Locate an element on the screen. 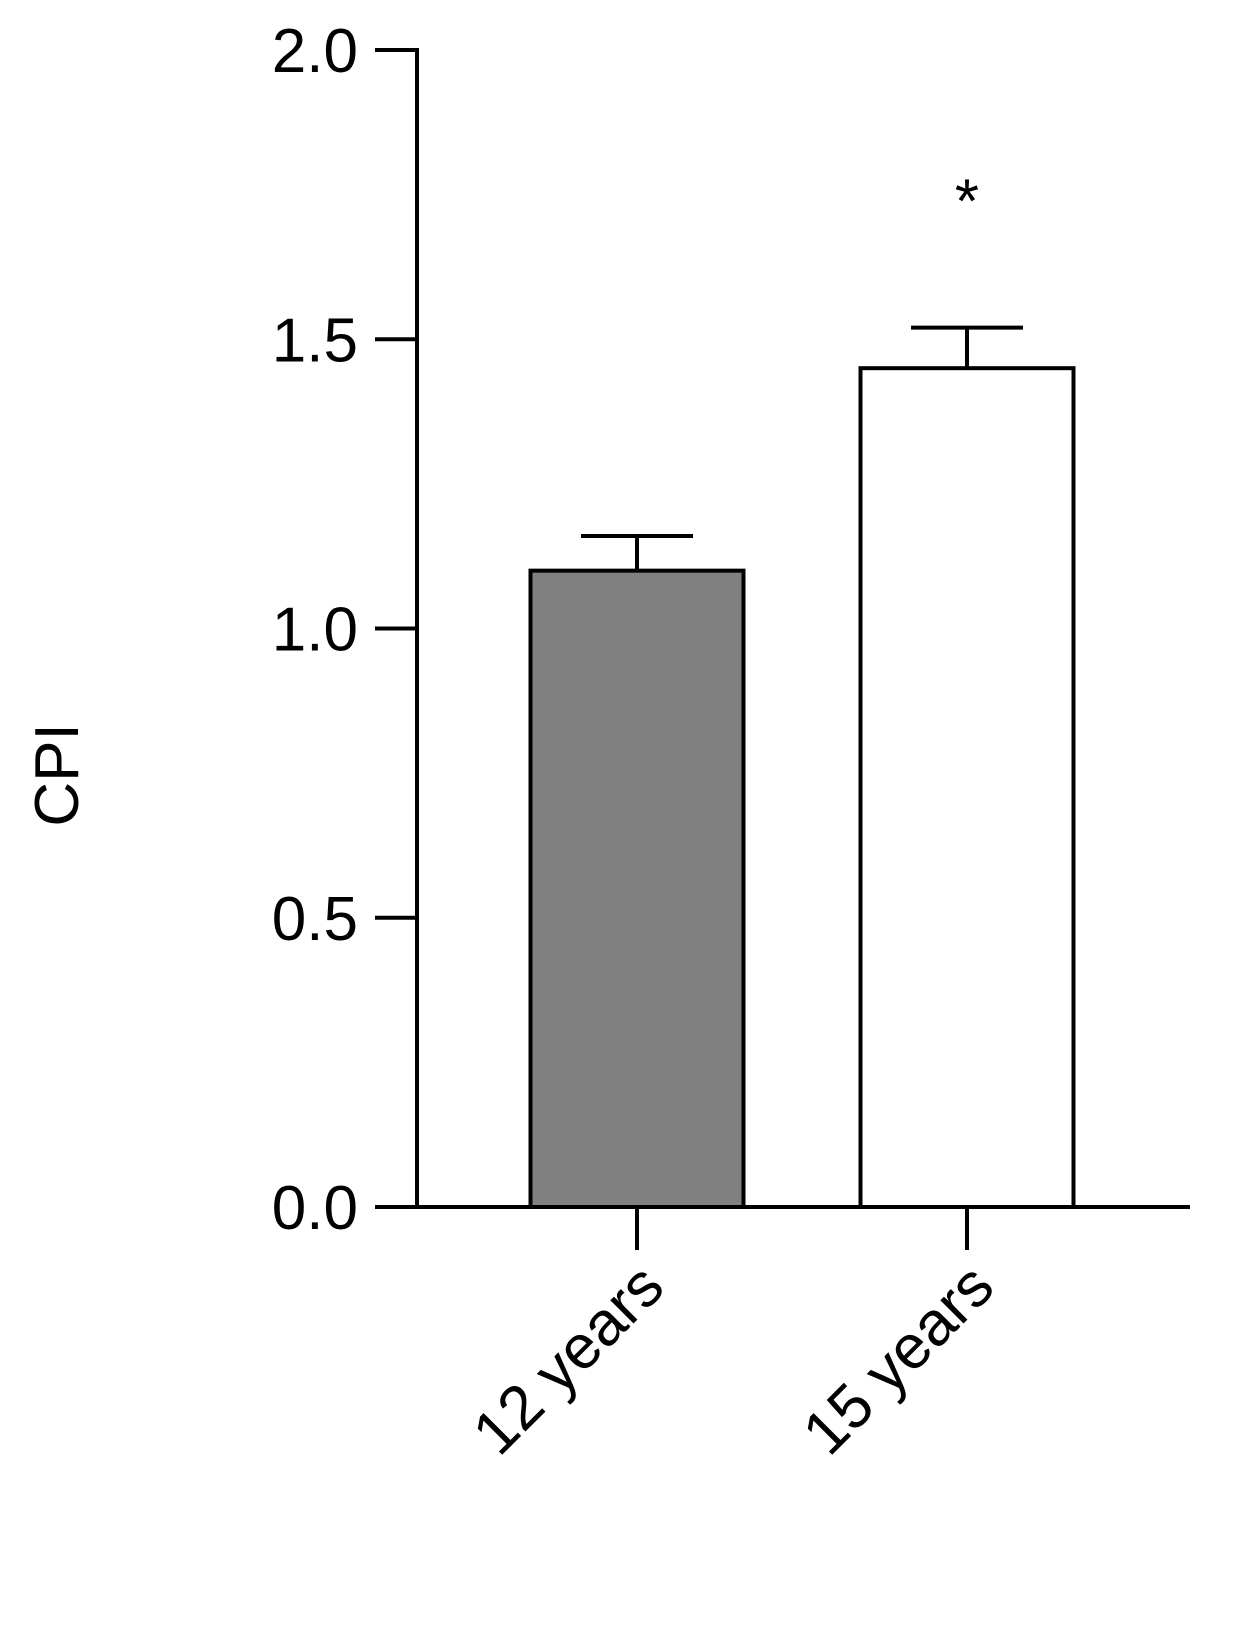 This screenshot has width=1252, height=1625. y-axis-label: CPI is located at coordinates (57, 774).